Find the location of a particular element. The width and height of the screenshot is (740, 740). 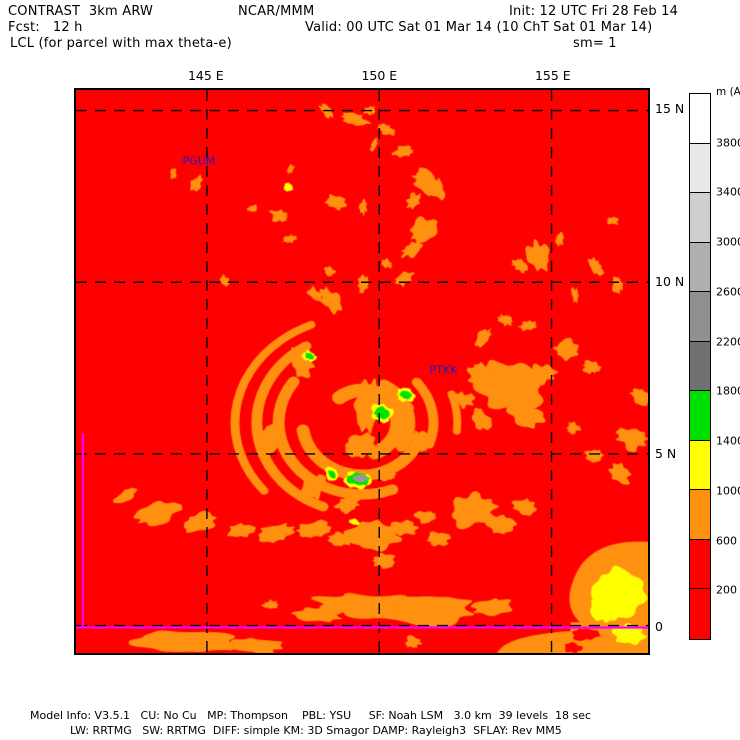

colorbar-tick-label: 3800 is located at coordinates (728, 143).